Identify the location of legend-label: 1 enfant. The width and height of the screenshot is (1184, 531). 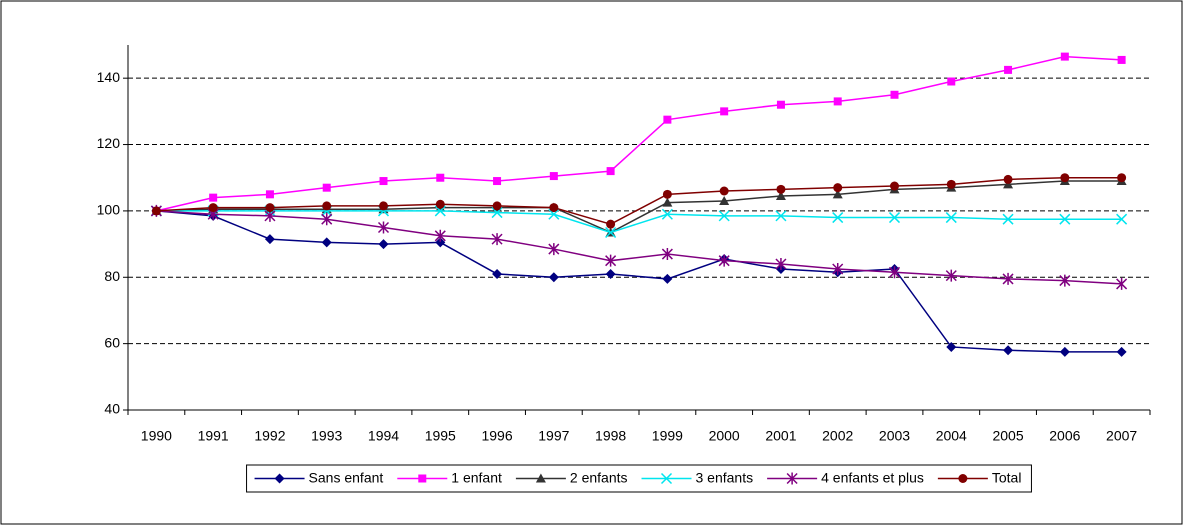
(476, 478).